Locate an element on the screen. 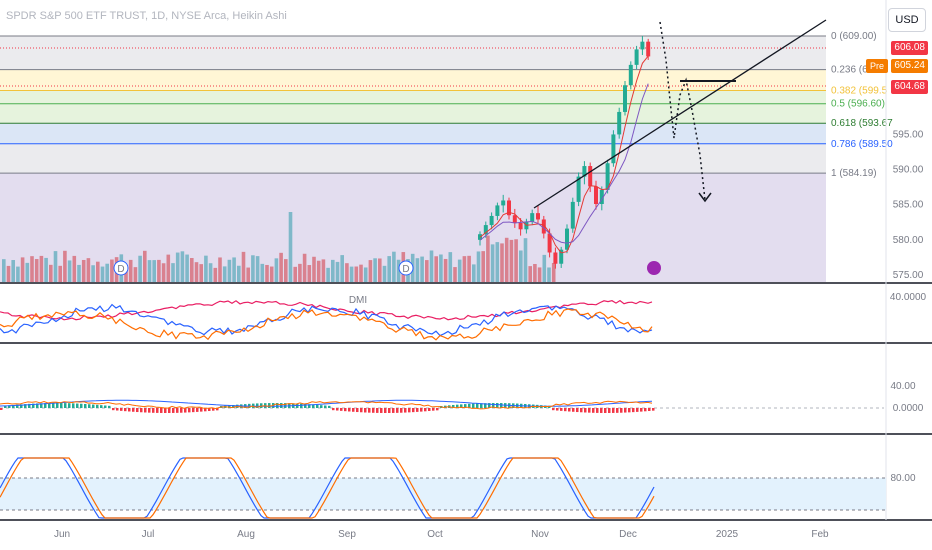 This screenshot has height=550, width=932. dmi-label: DMI is located at coordinates (358, 300).